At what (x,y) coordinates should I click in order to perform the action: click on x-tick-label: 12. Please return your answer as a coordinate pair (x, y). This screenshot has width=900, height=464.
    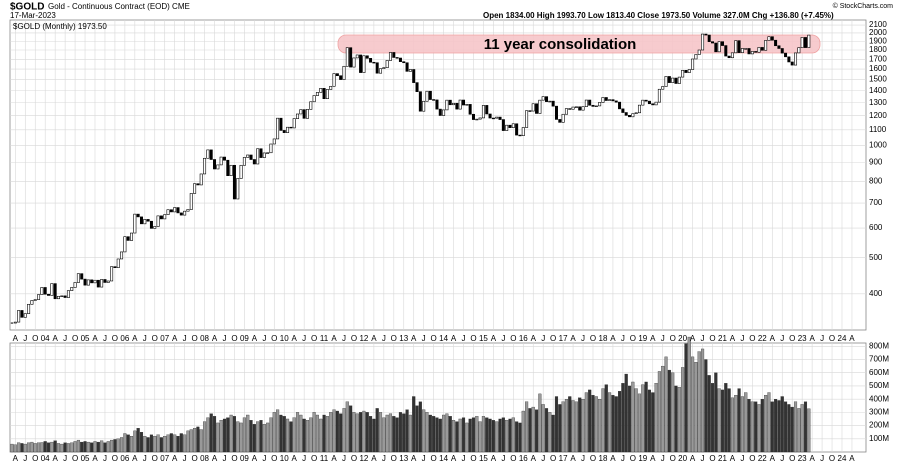
    Looking at the image, I should click on (363, 458).